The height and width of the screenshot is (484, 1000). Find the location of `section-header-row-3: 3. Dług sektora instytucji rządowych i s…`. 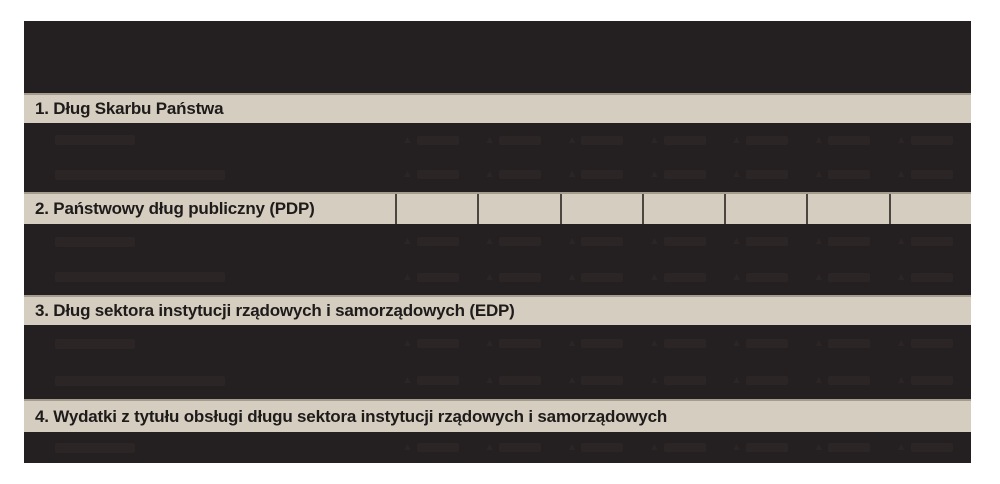

section-header-row-3: 3. Dług sektora instytucji rządowych i s… is located at coordinates (497, 310).